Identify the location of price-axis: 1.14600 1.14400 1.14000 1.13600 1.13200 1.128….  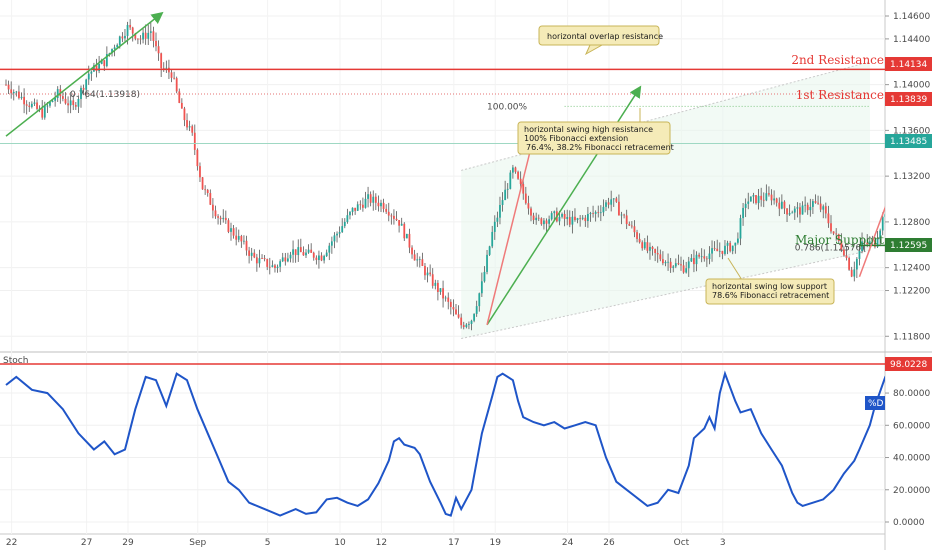
(907, 177).